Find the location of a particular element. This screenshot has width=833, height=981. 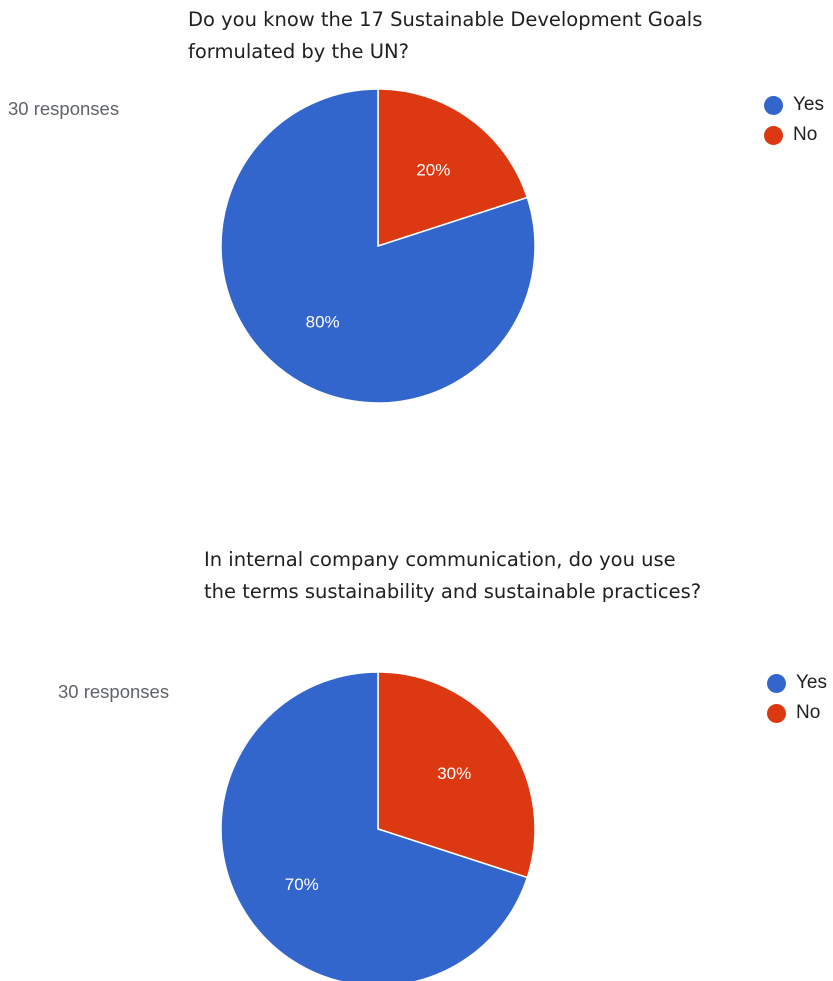

pie-chart: 30% 70% is located at coordinates (378, 826).